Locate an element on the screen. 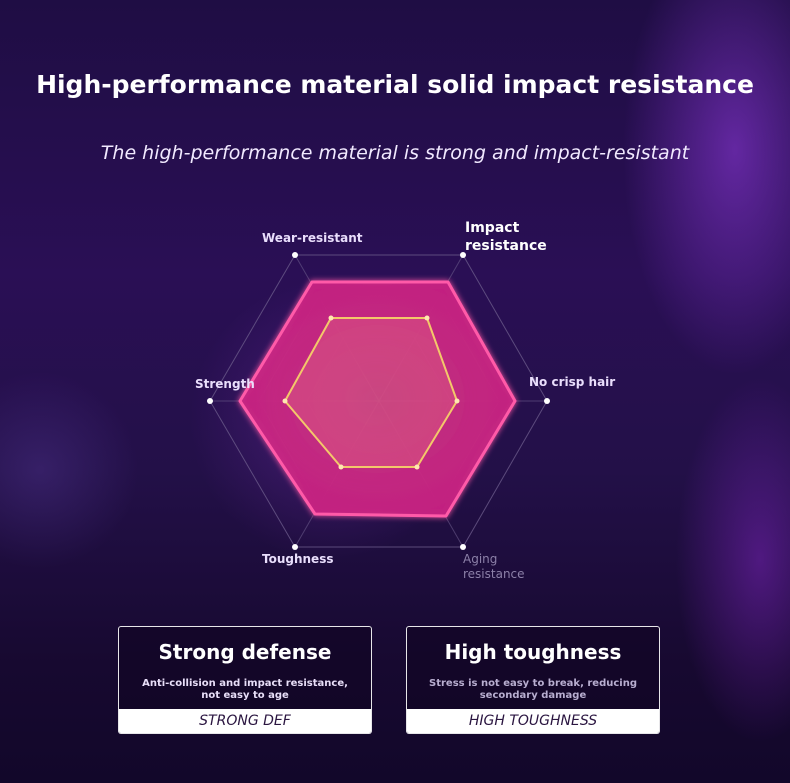  radar-outer-area is located at coordinates (377, 399).